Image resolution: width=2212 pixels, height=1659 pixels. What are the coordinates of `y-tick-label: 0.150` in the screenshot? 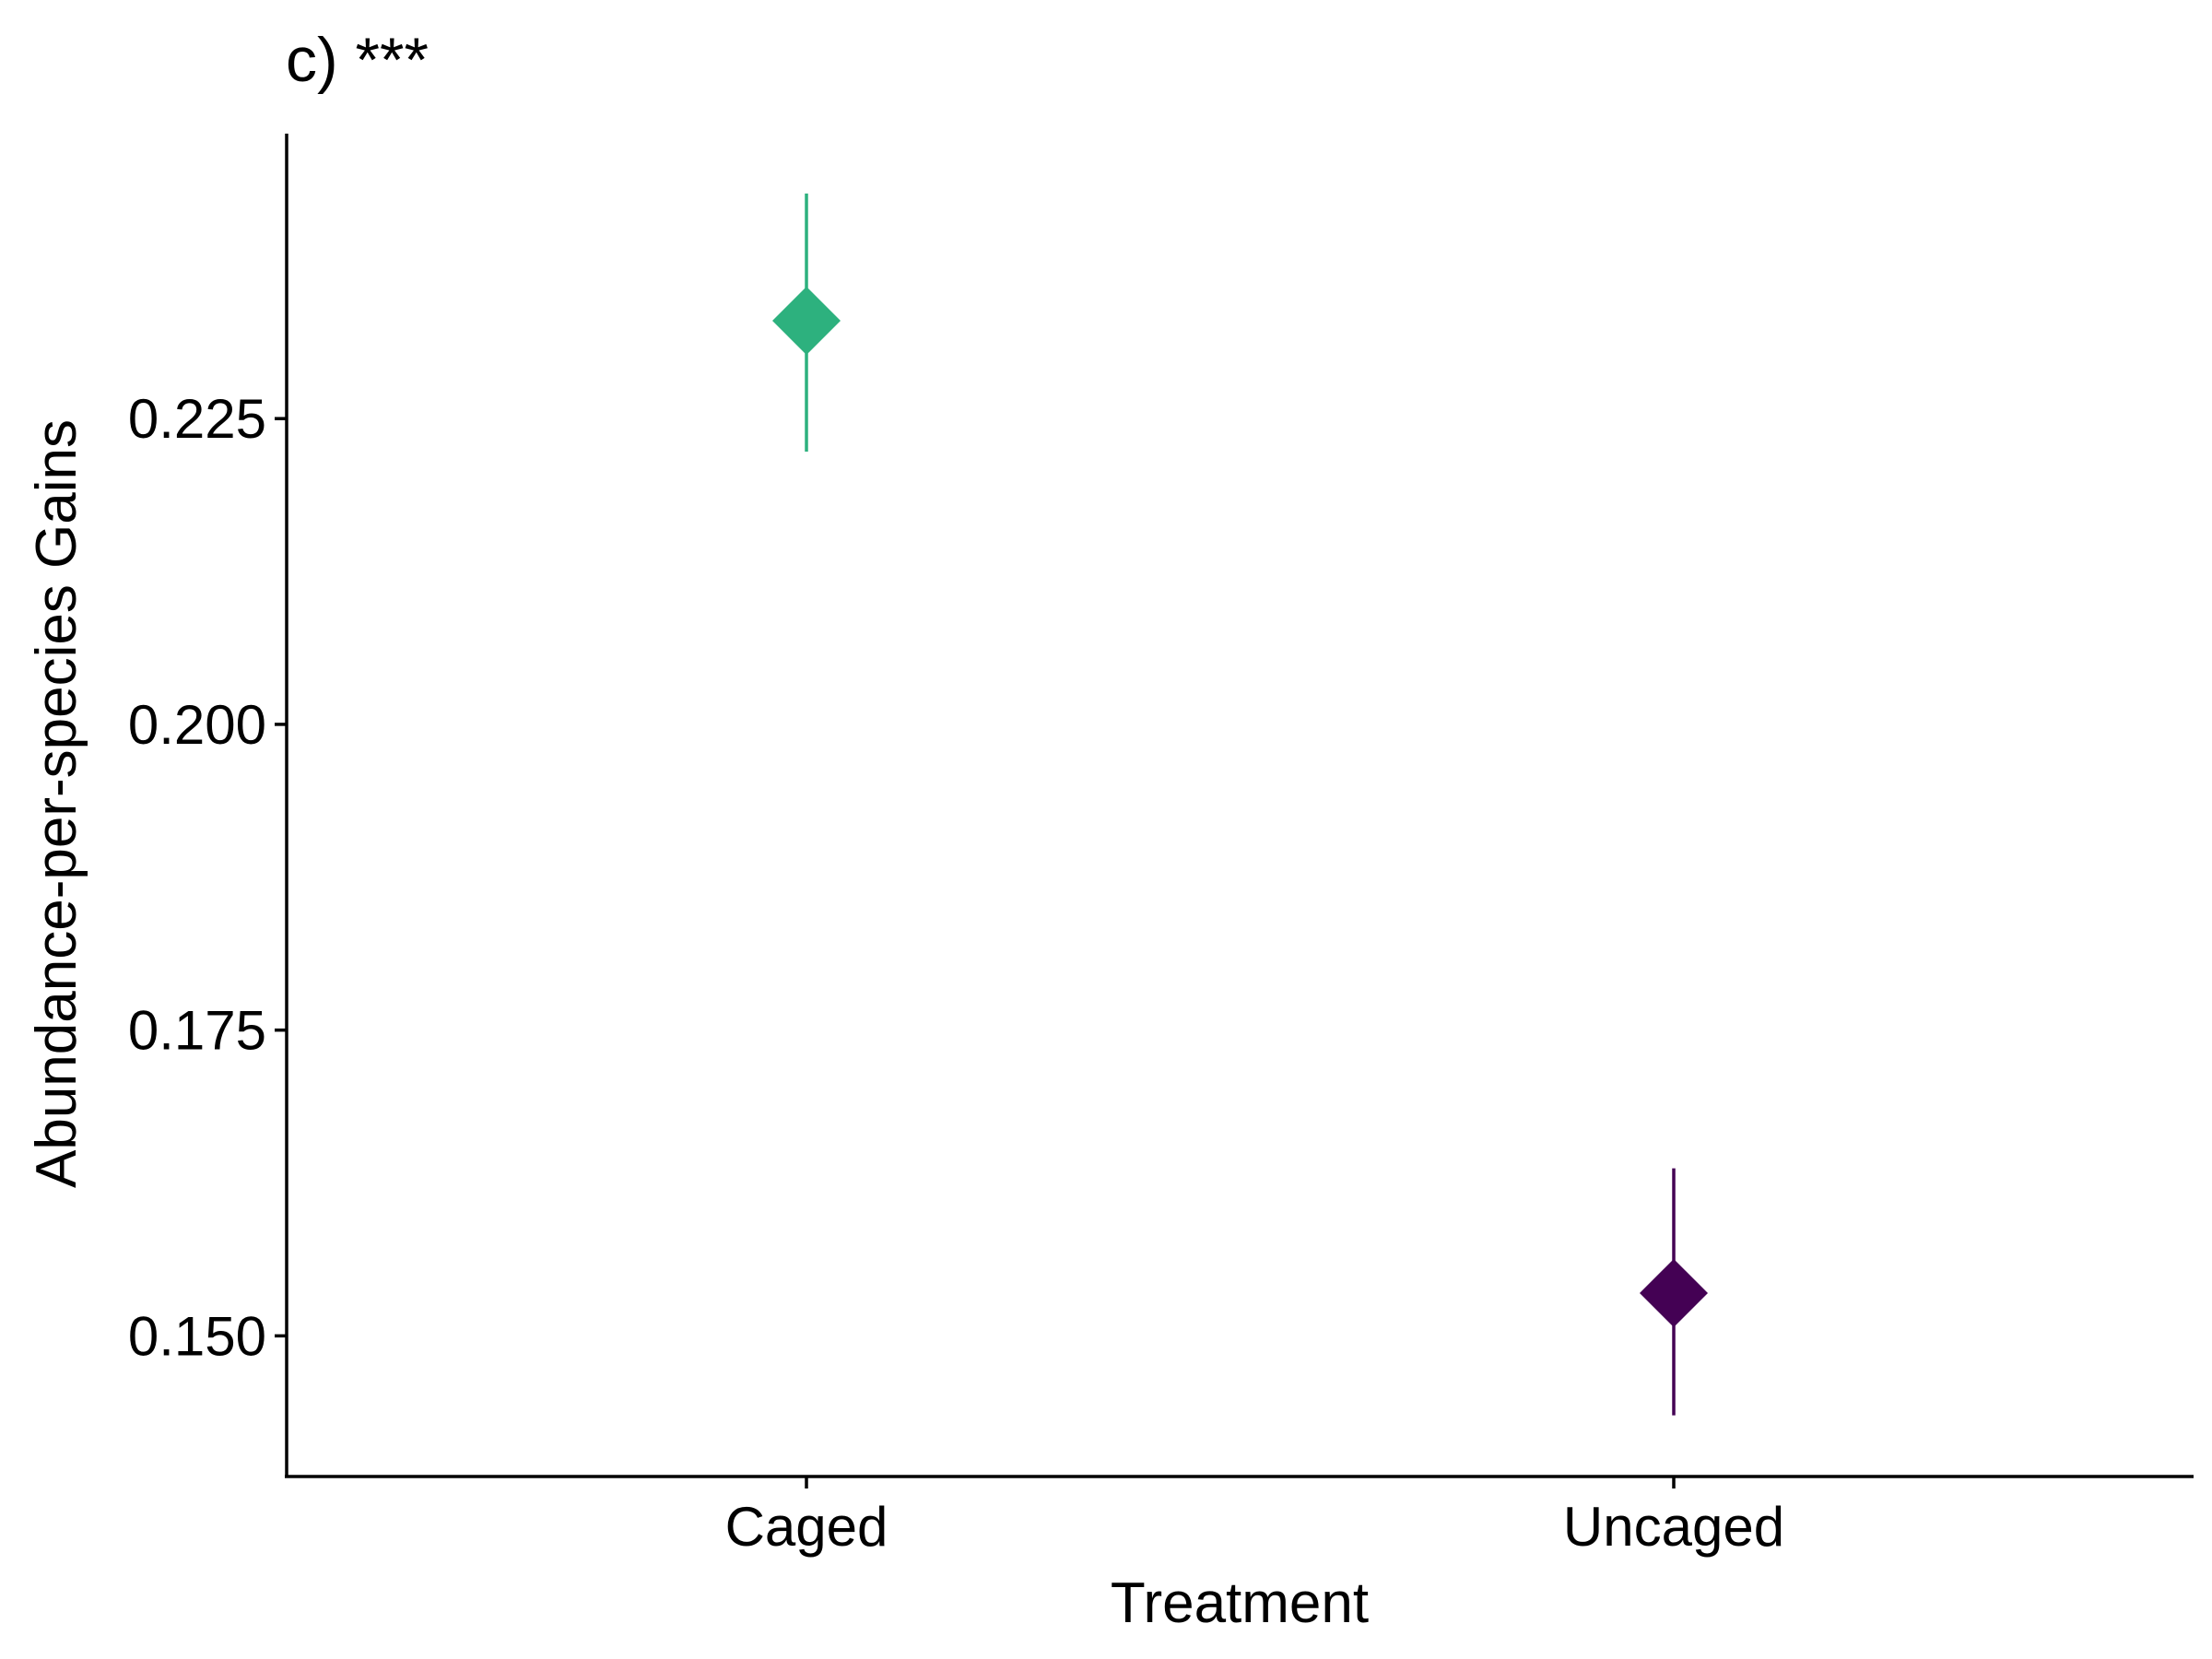 It's located at (197, 1336).